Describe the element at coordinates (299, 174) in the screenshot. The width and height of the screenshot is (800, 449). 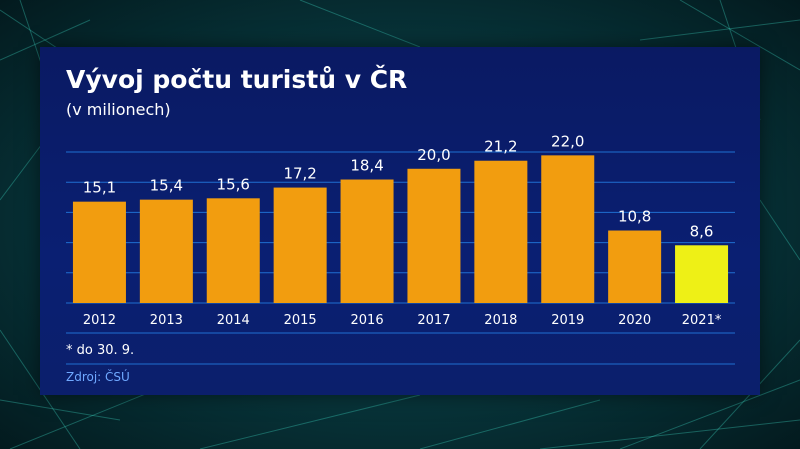
I see `data-label: 17,2` at that location.